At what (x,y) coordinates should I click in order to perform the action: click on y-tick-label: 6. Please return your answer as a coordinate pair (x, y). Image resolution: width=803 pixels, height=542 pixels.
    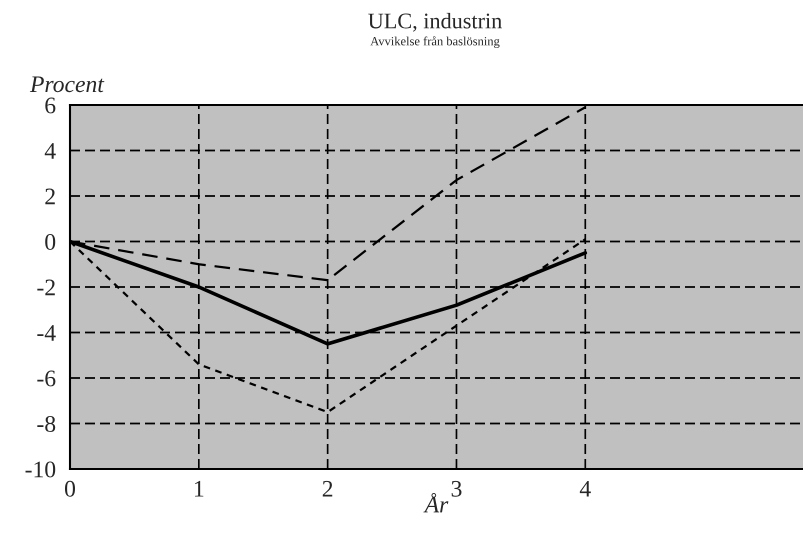
    Looking at the image, I should click on (50, 106).